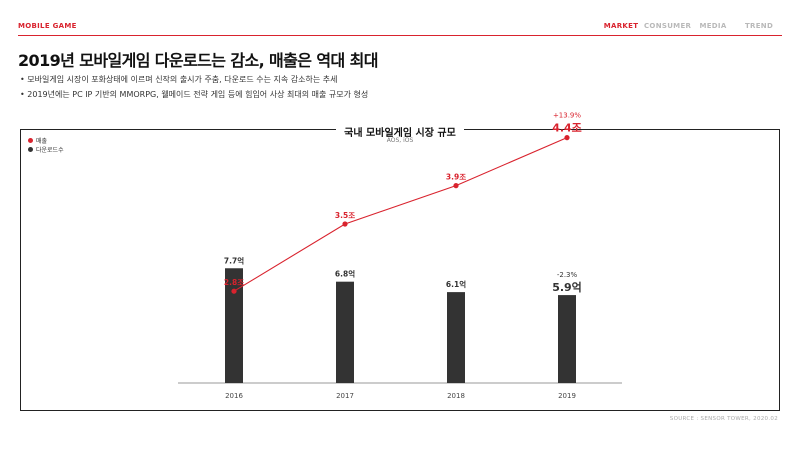 The height and width of the screenshot is (449, 800). Describe the element at coordinates (723, 419) in the screenshot. I see `source-note: SOURCE : SENSOR TOWER, 2020.02` at that location.